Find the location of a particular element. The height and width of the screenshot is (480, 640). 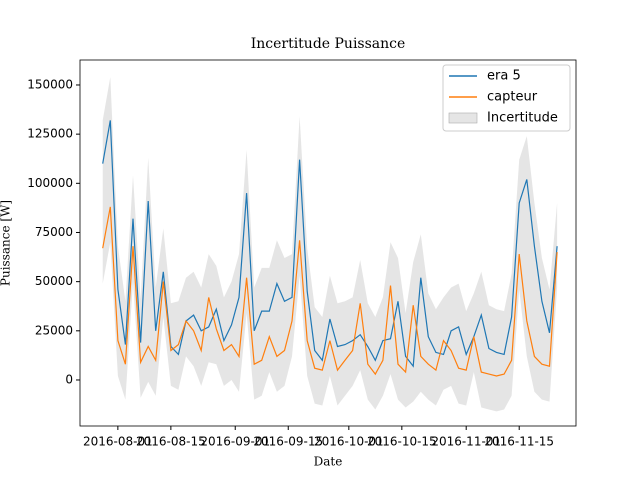

y-tick-label: 25000 is located at coordinates (54, 330).